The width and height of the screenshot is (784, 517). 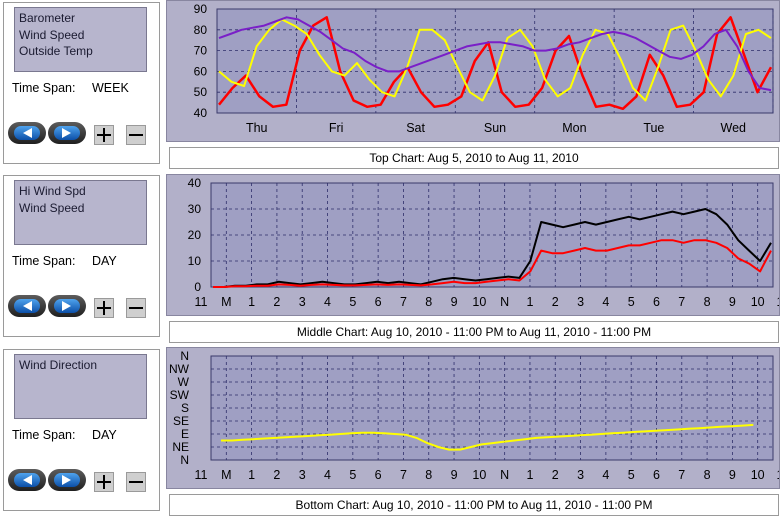 What do you see at coordinates (58, 365) in the screenshot?
I see `list-item: Wind Direction` at bounding box center [58, 365].